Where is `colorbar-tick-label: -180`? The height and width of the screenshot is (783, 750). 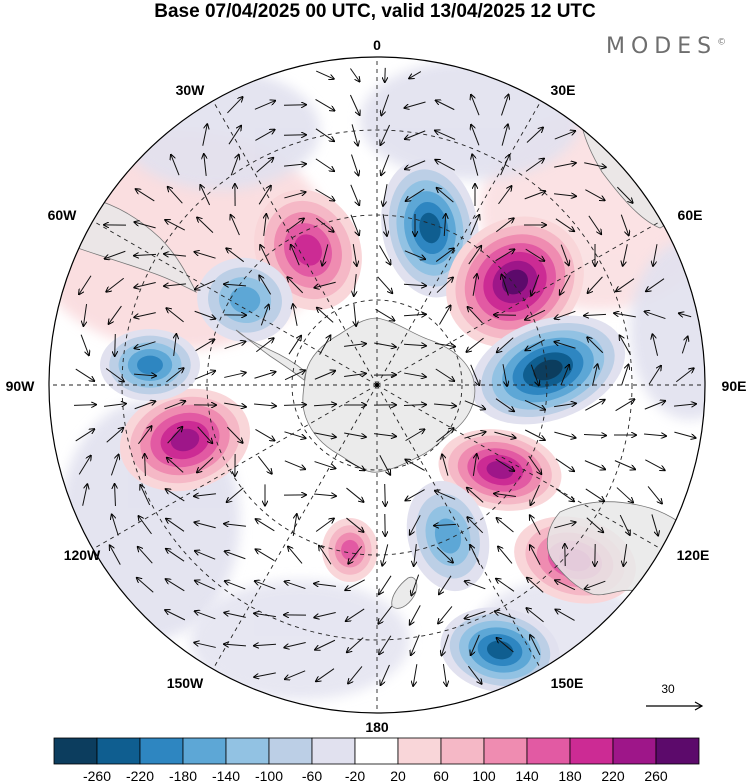
colorbar-tick-label: -180 is located at coordinates (183, 775).